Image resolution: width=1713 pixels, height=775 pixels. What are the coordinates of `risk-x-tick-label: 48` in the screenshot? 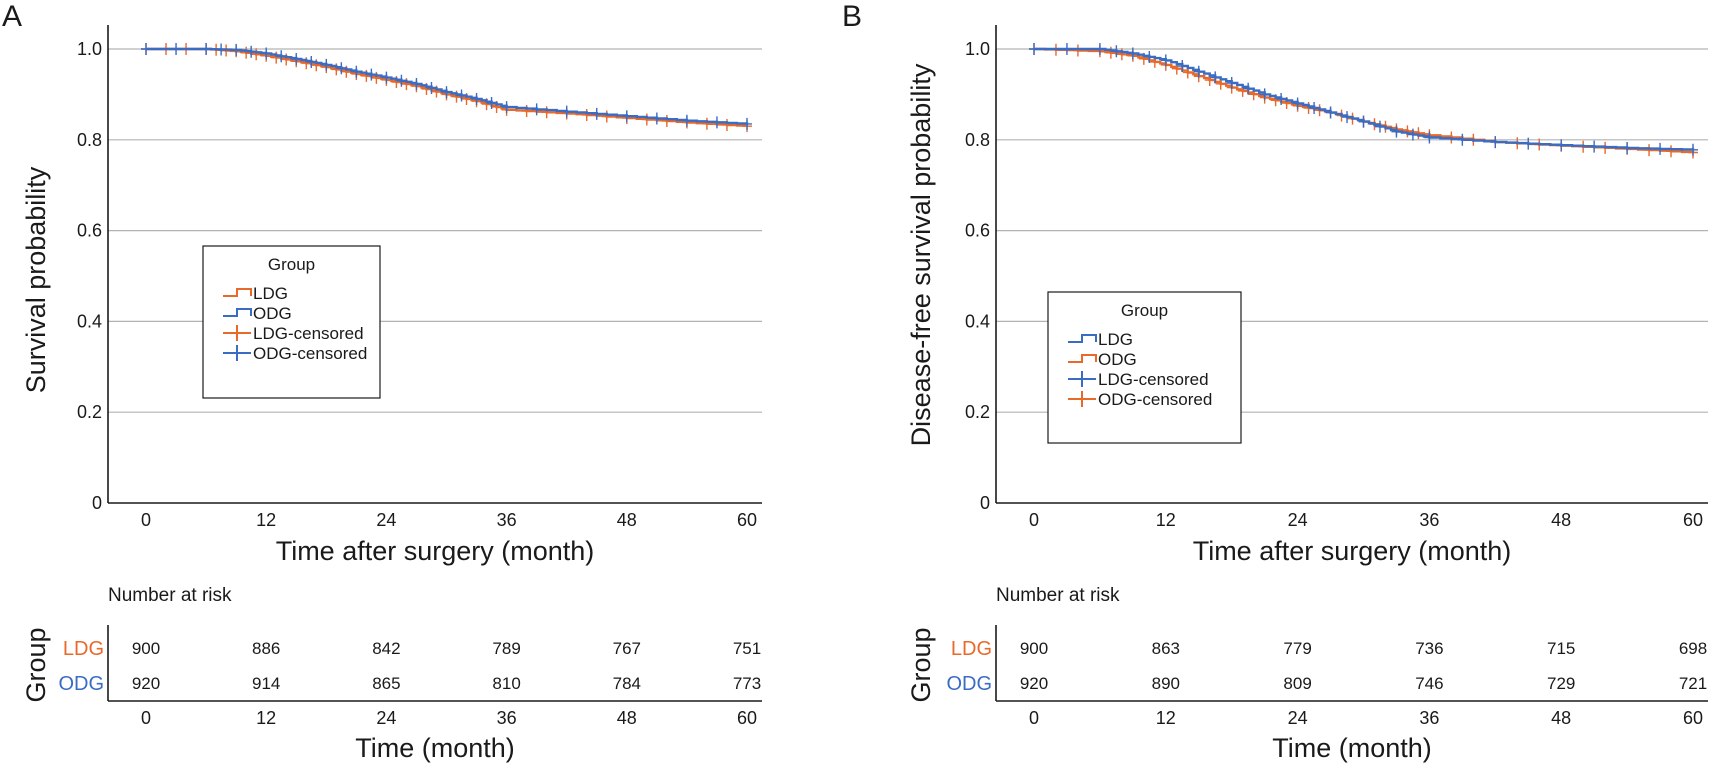 It's located at (1561, 718).